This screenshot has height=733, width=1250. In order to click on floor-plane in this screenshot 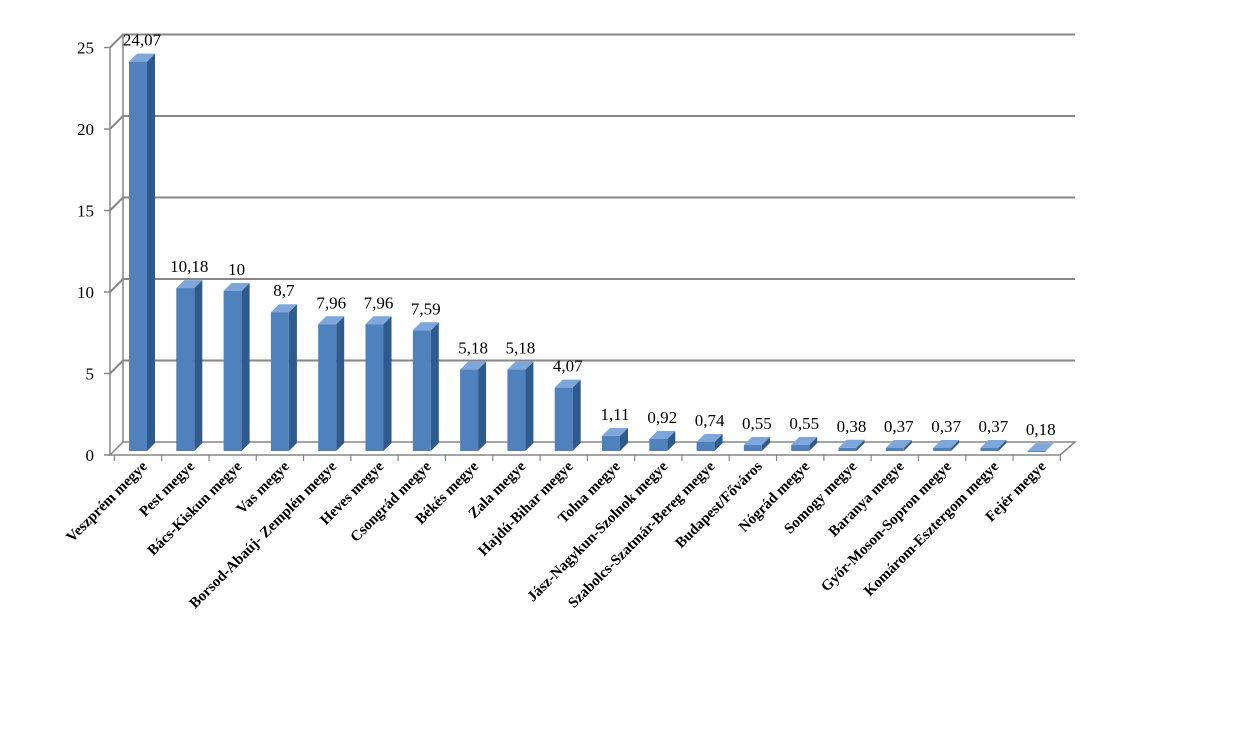, I will do `click(593, 448)`.